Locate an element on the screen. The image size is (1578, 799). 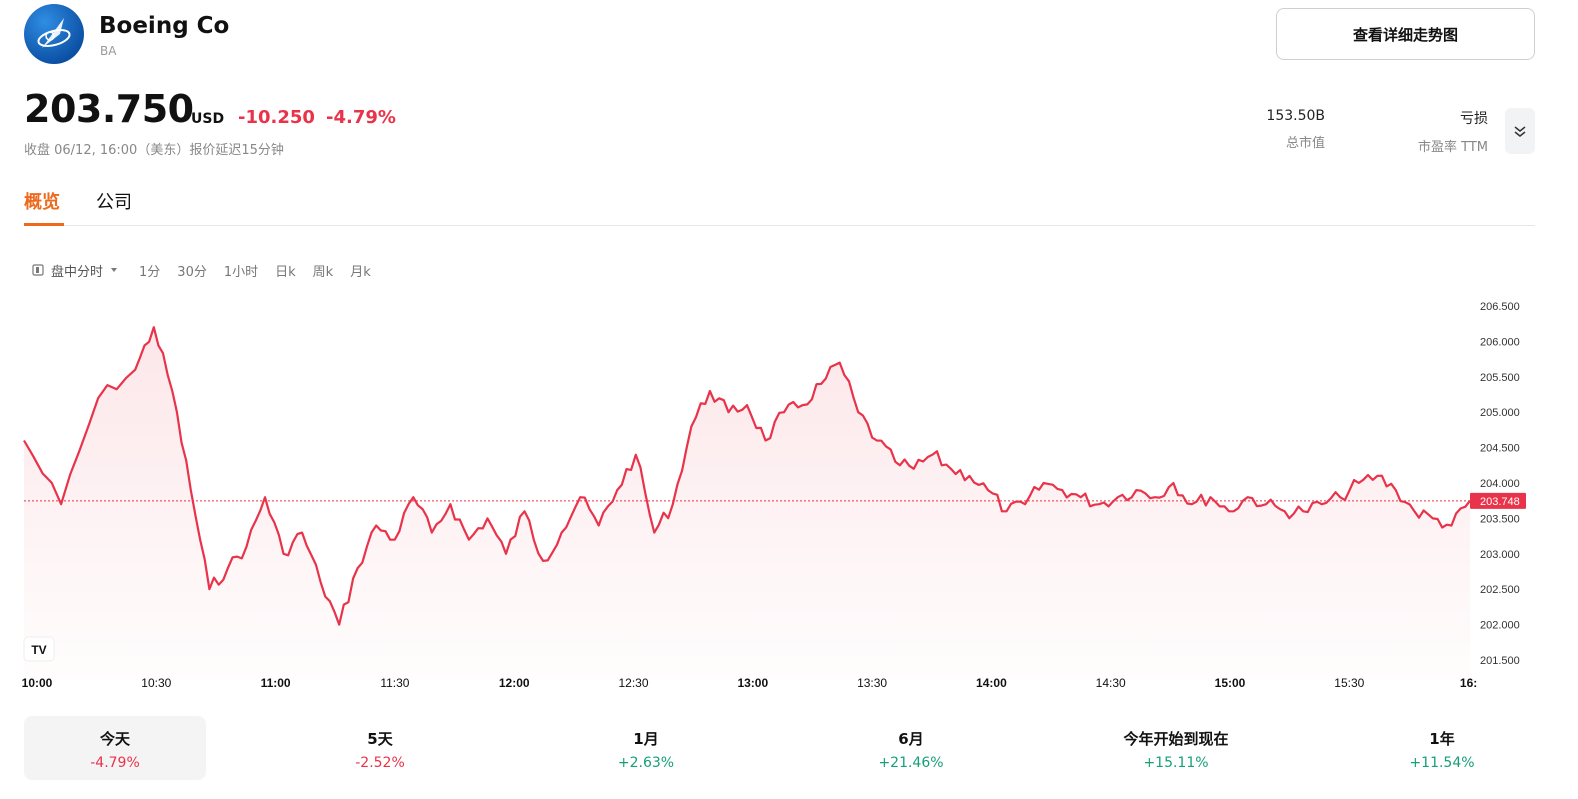
range-5d: 5天 -2.52% is located at coordinates (380, 748).